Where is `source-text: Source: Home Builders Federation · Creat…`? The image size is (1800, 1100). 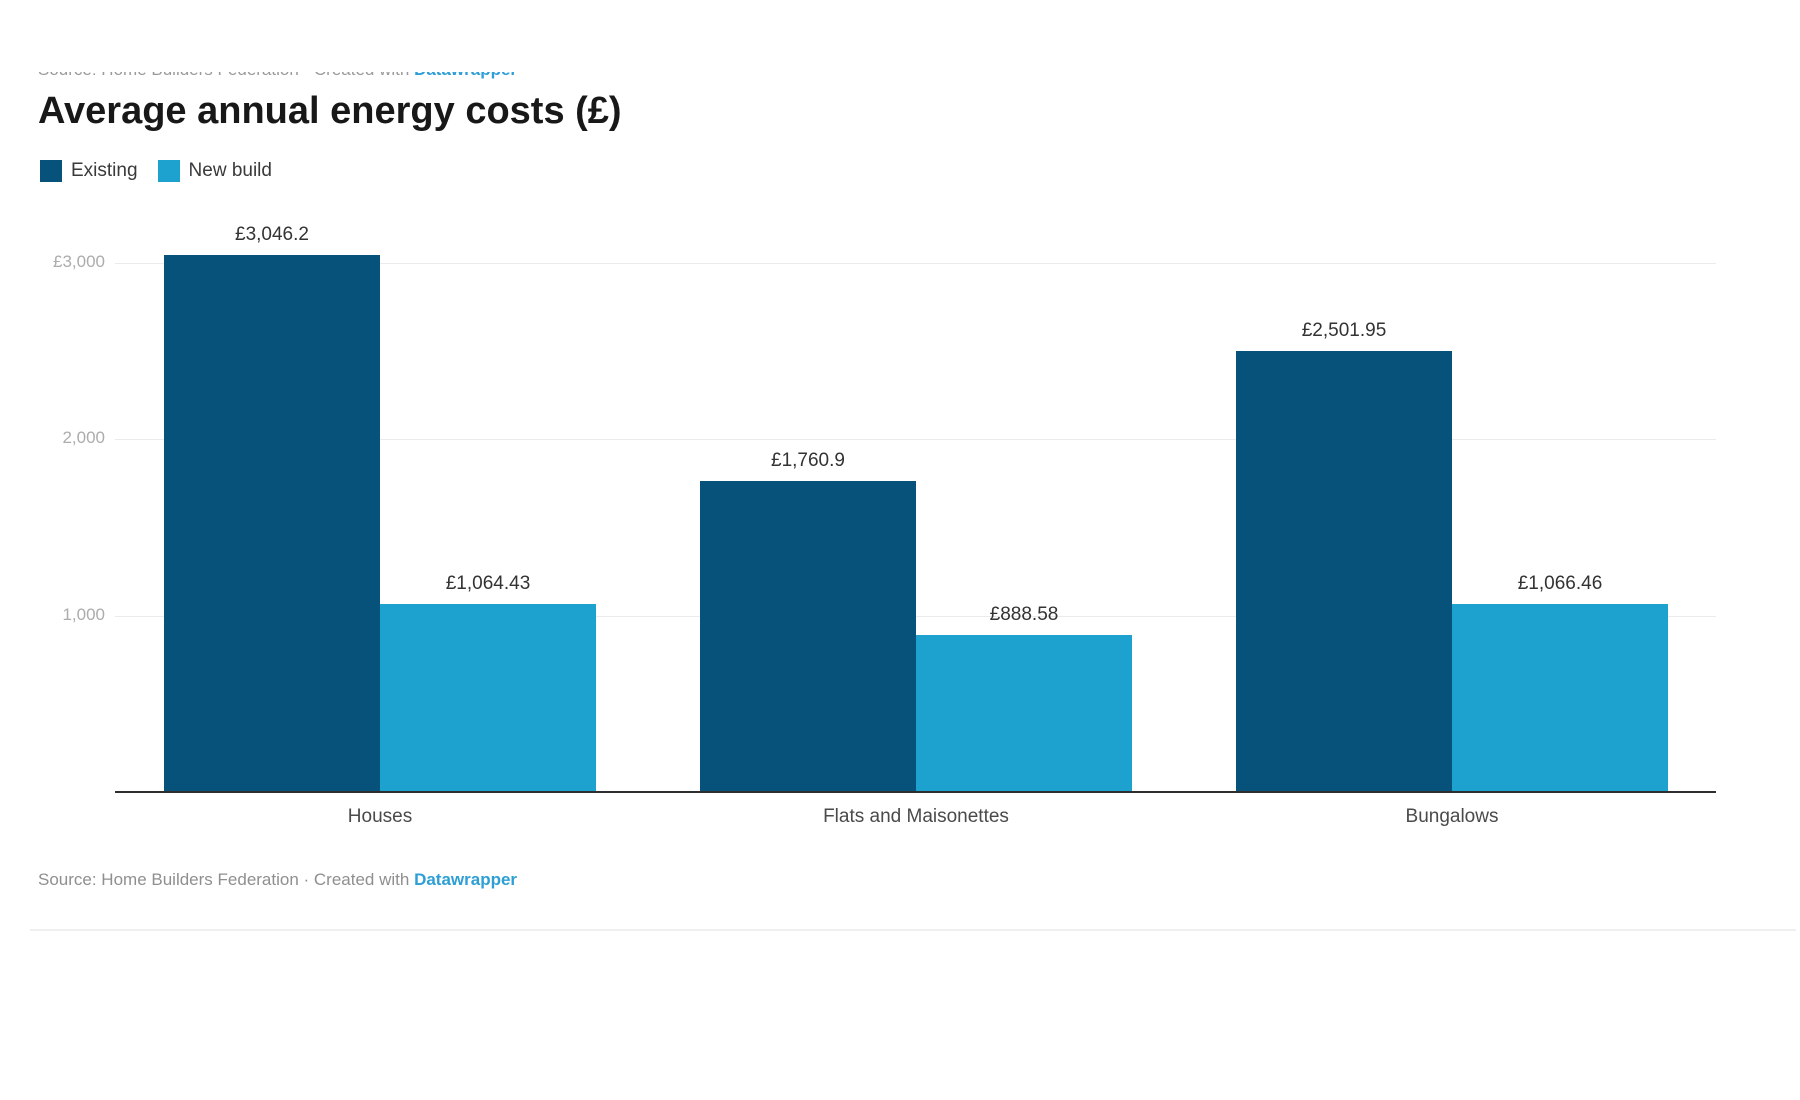
source-text: Source: Home Builders Federation · Creat… is located at coordinates (226, 879).